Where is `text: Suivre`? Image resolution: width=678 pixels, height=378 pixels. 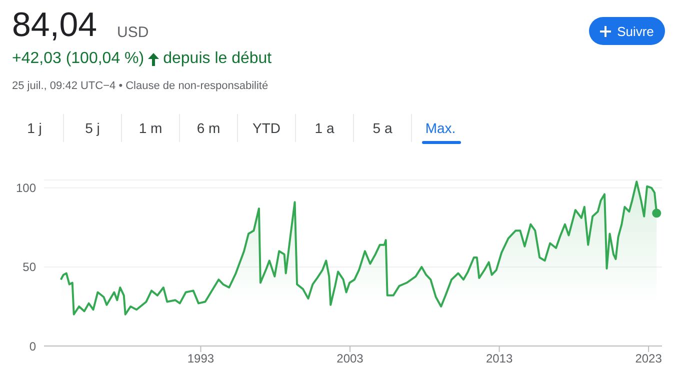
text: Suivre is located at coordinates (635, 31).